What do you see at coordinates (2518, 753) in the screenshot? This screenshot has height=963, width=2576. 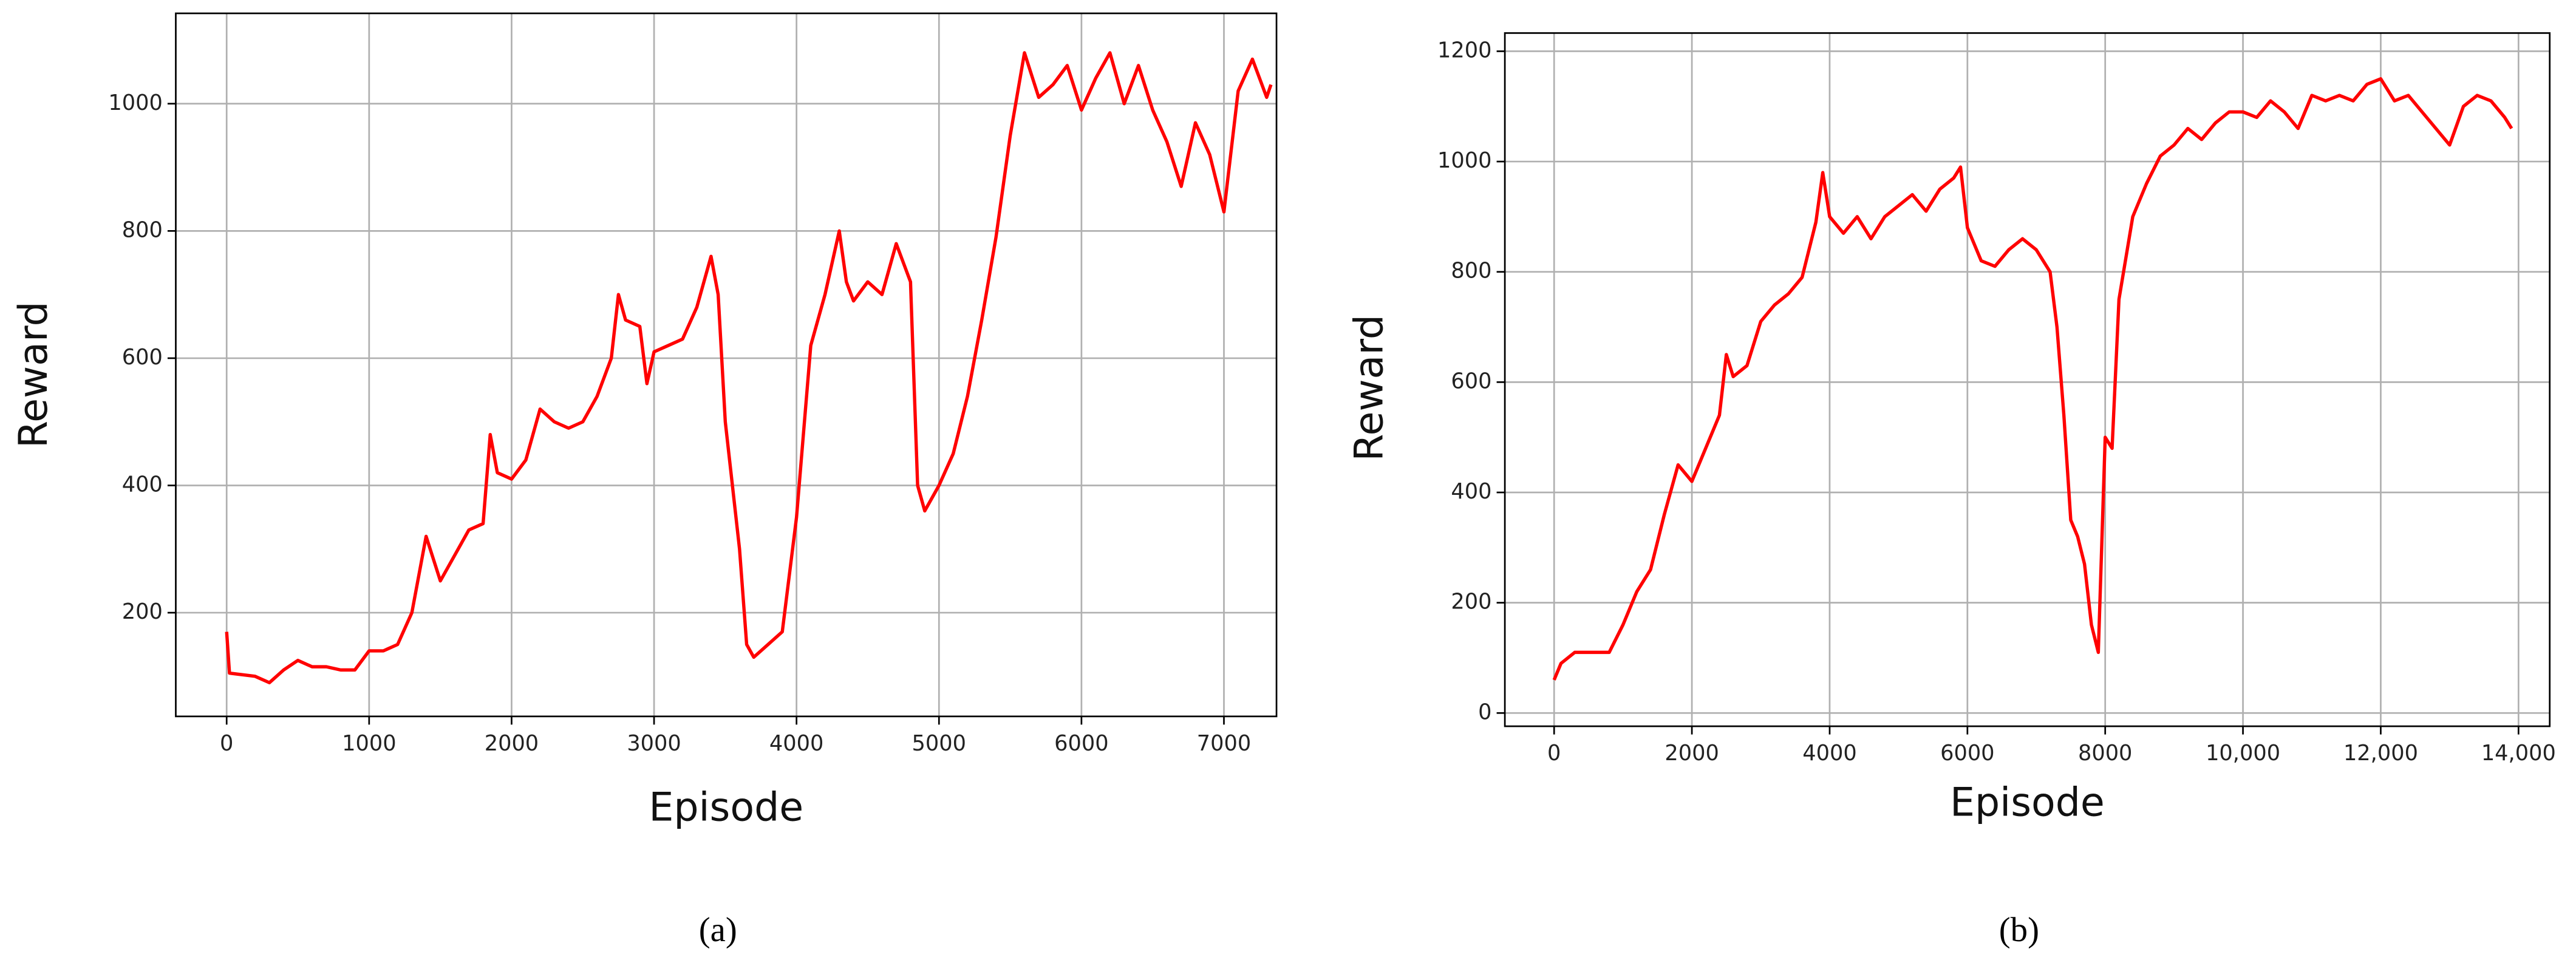 I see `x-tick-label: 14,000` at bounding box center [2518, 753].